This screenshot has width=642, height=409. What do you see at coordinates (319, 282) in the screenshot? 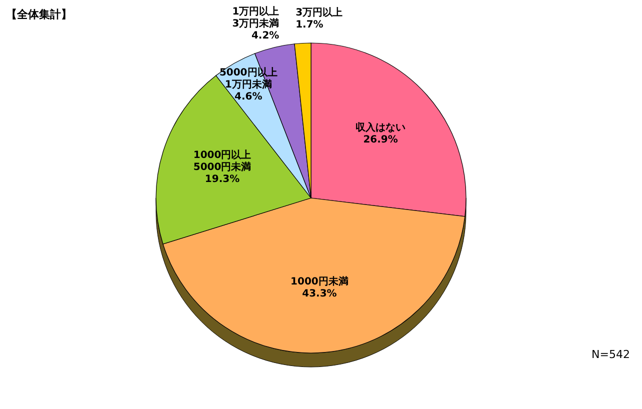
I see `slice-label: 1000円未満` at bounding box center [319, 282].